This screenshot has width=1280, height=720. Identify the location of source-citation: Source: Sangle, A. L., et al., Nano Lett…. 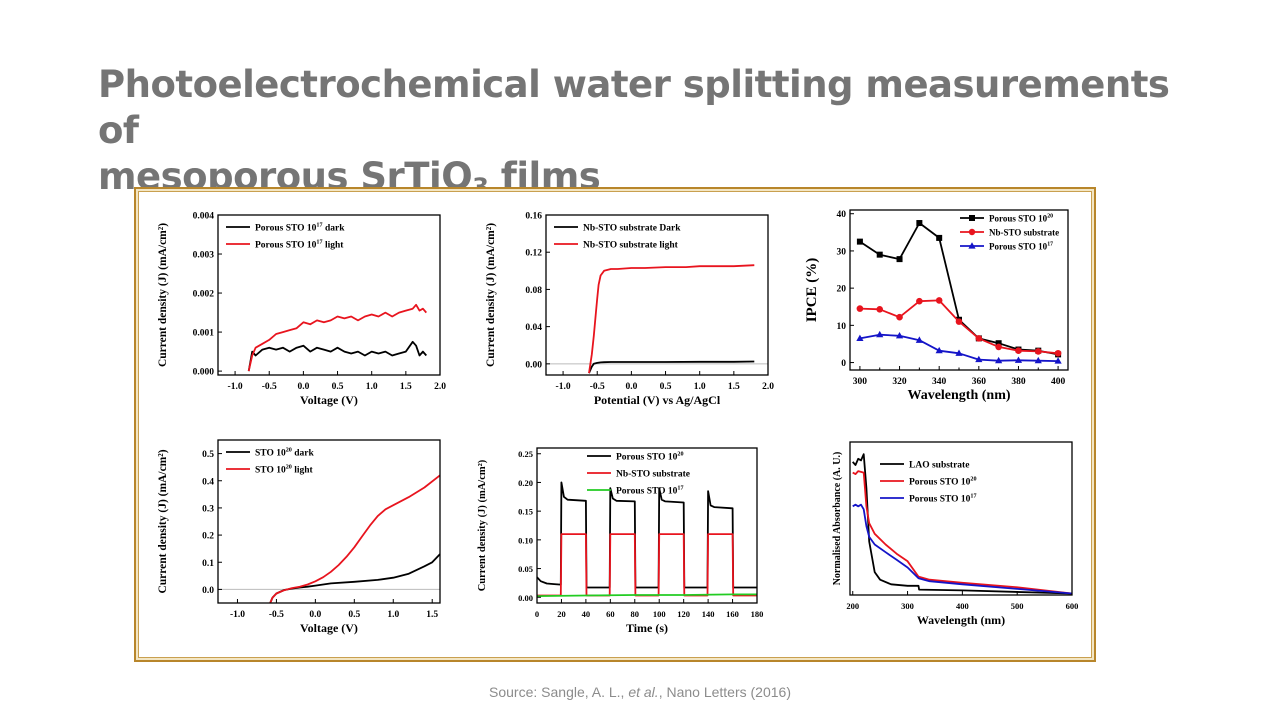
(640, 692).